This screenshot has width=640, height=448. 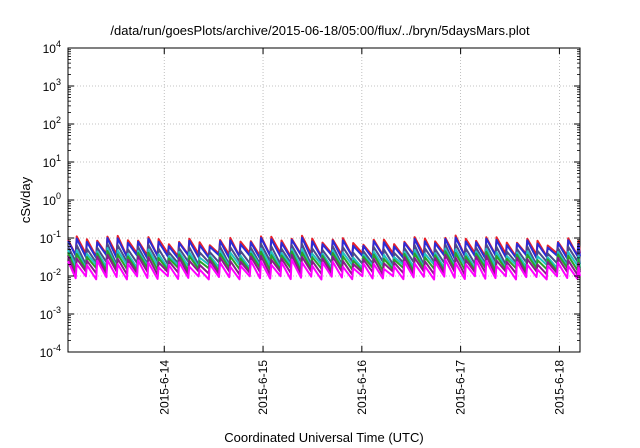 I want to click on y-tick-label: 10¹, so click(x=52, y=161).